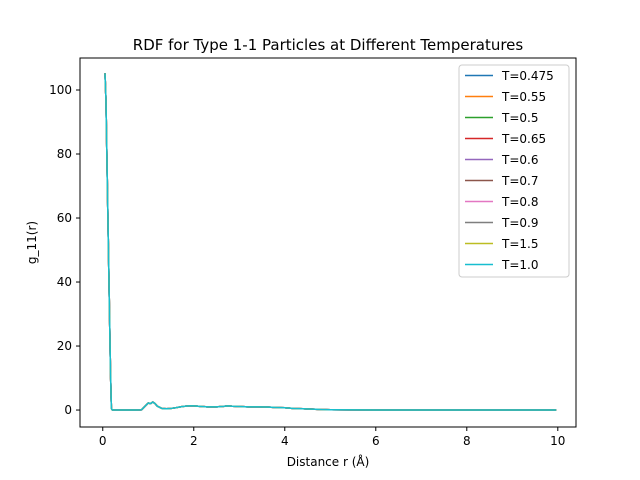 The width and height of the screenshot is (640, 480). Describe the element at coordinates (519, 118) in the screenshot. I see `legend-label-2: T=0.5` at that location.